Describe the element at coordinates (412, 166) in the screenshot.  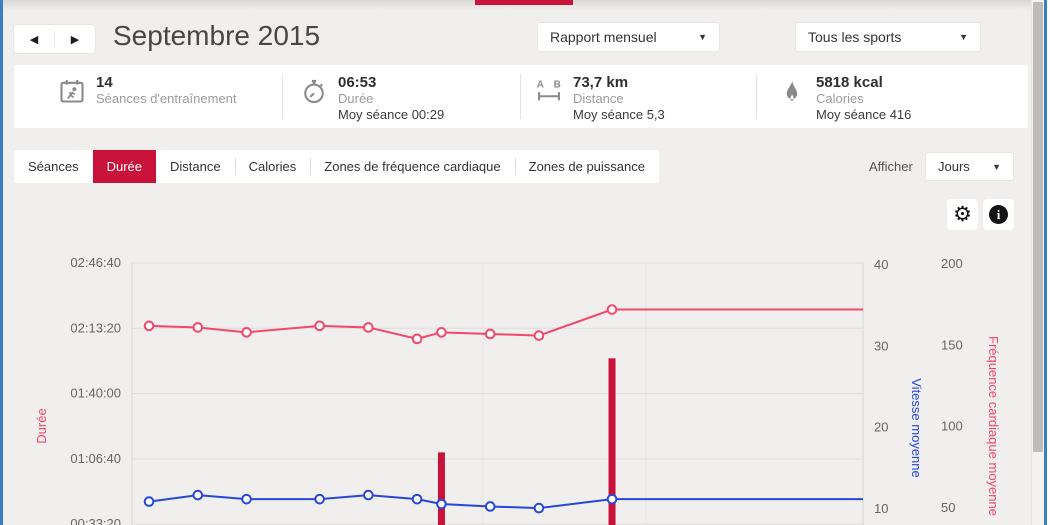
I see `tab-zones-frequence-cardiaque: Zones de fréquence cardiaque` at that location.